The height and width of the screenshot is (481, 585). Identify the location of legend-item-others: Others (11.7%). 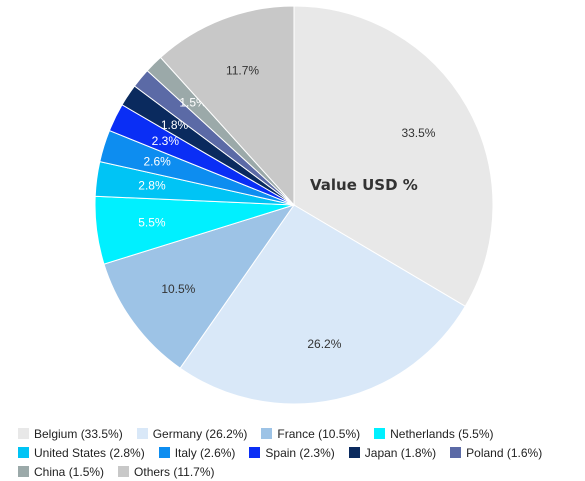
(166, 471).